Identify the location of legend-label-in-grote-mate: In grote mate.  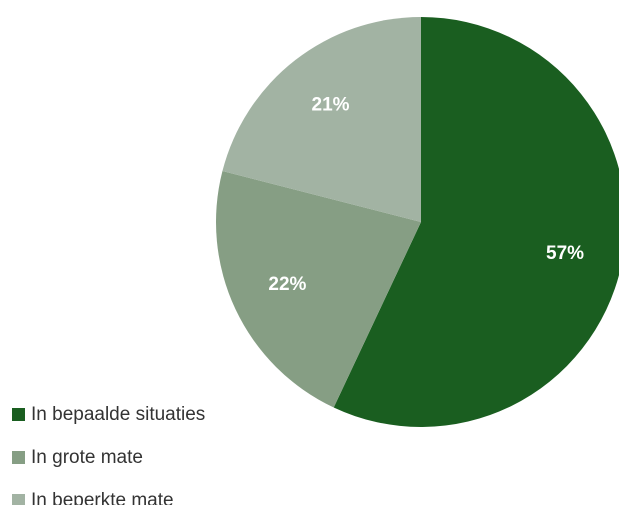
(87, 457).